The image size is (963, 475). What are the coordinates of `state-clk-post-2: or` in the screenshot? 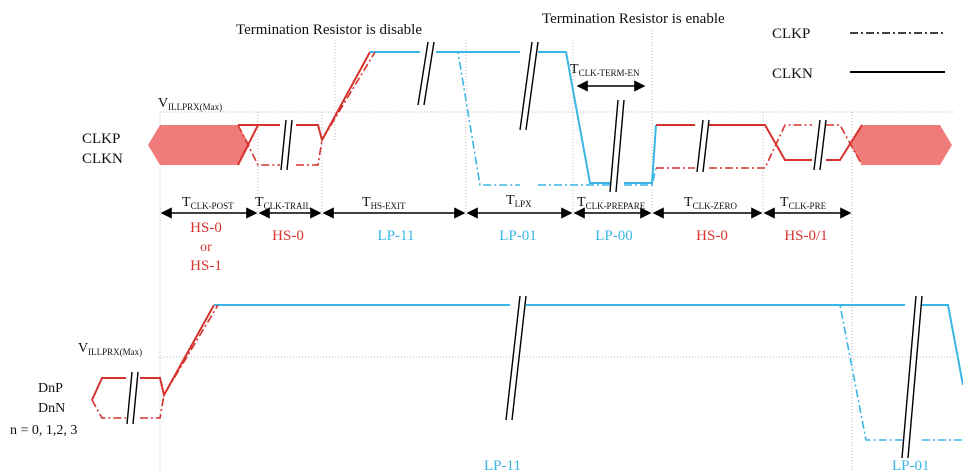 It's located at (206, 247).